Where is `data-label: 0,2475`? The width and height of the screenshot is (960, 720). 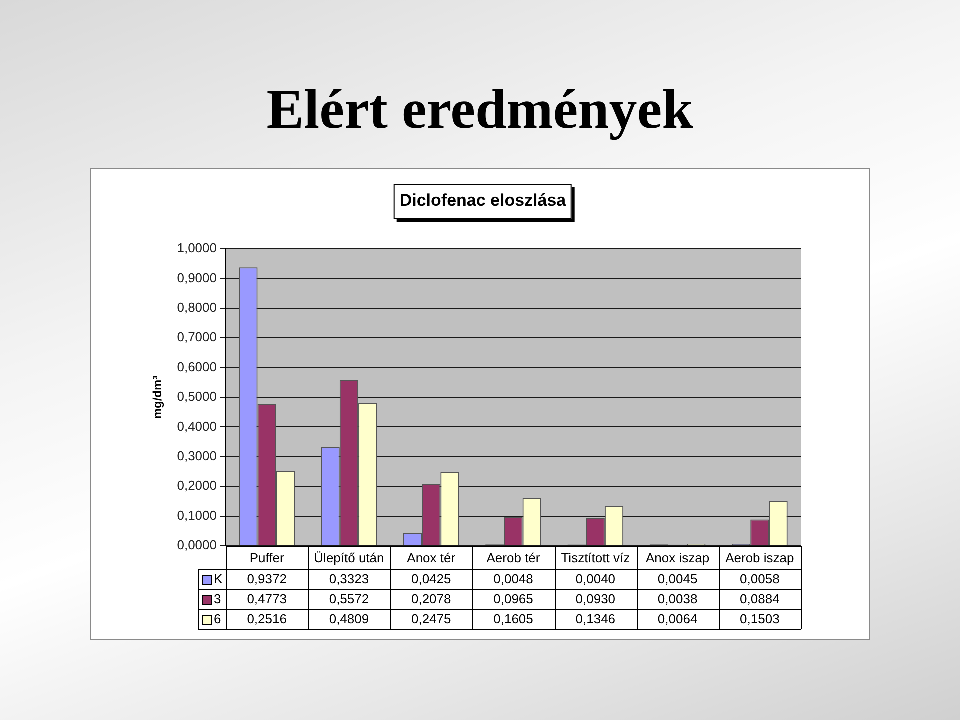 data-label: 0,2475 is located at coordinates (431, 619).